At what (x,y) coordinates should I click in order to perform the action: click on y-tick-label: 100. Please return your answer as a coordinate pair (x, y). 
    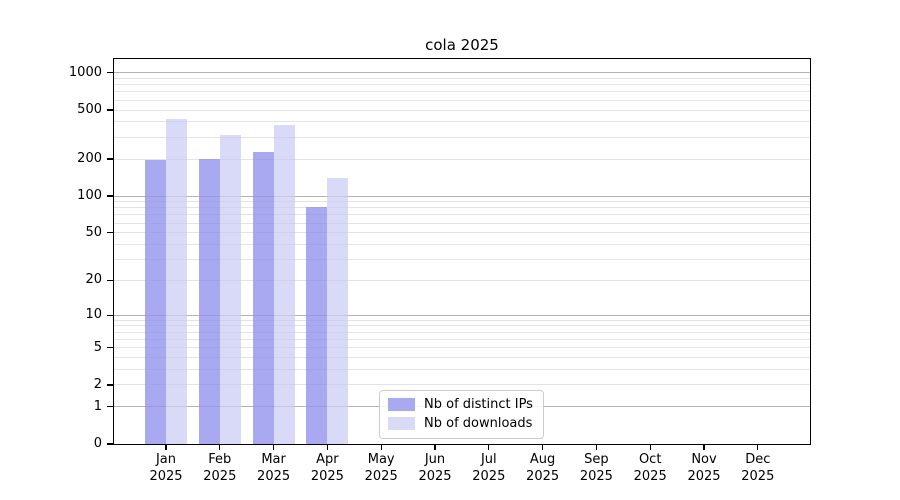
    Looking at the image, I should click on (89, 196).